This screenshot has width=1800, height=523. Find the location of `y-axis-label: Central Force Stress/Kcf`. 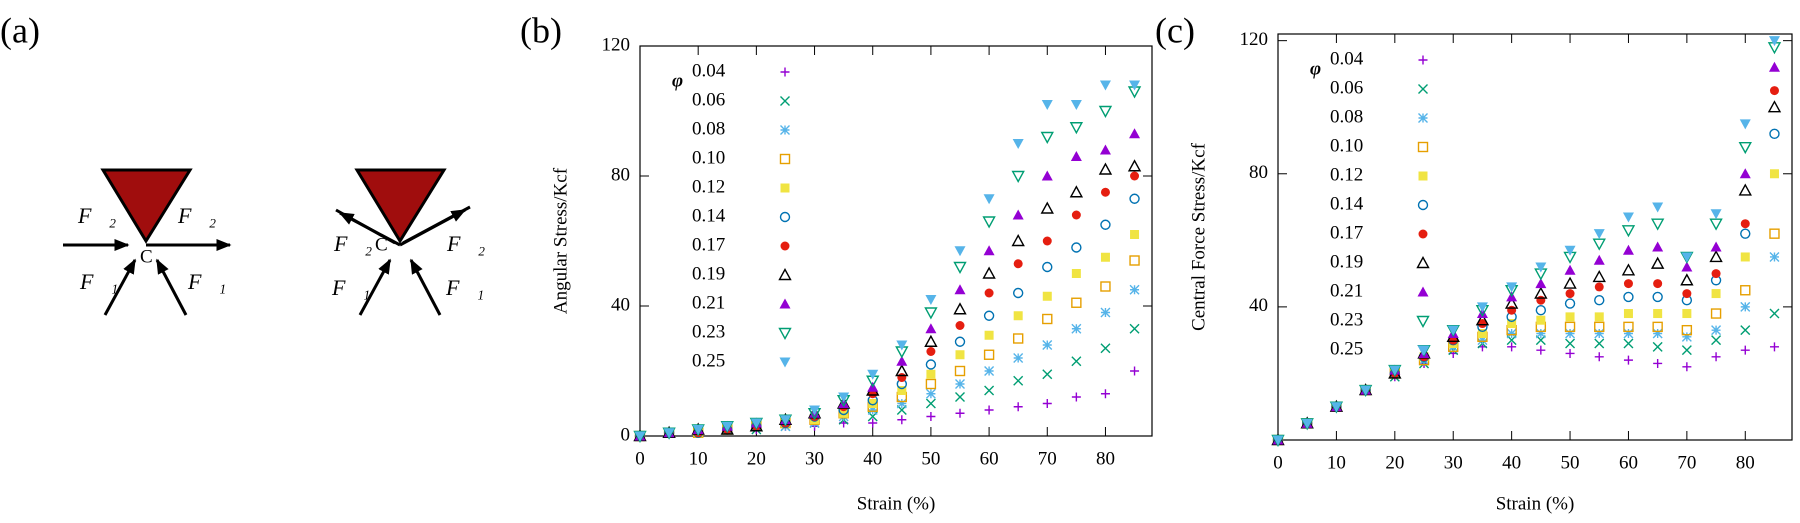

y-axis-label: Central Force Stress/Kcf is located at coordinates (1198, 236).